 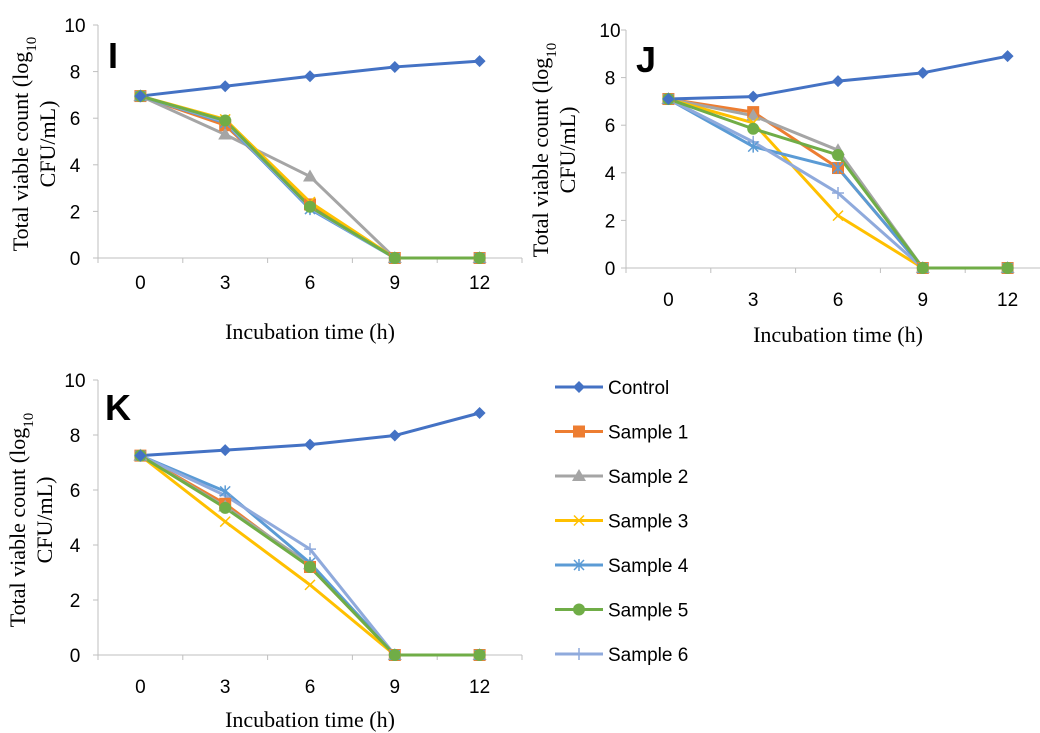 I want to click on legend-label: Sample 6, so click(x=648, y=655).